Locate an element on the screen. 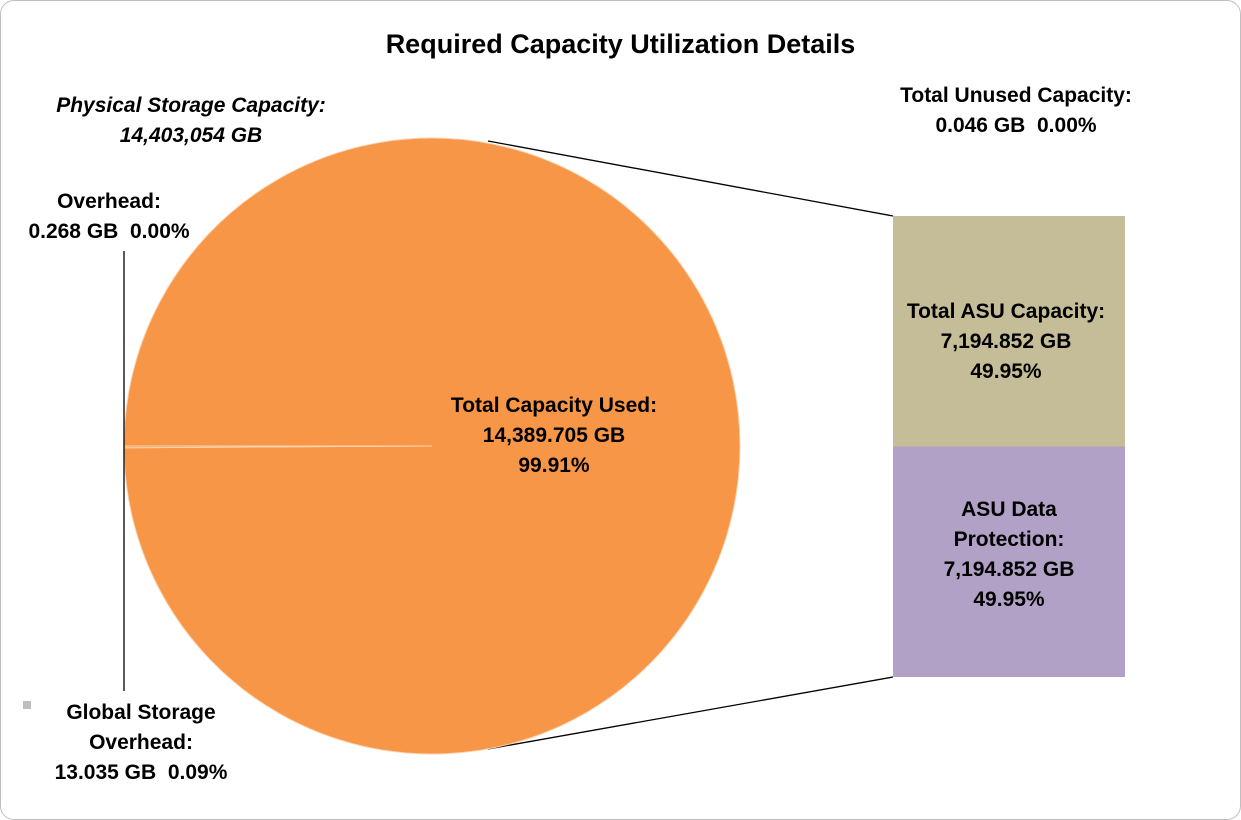 This screenshot has width=1241, height=820. data-label: Global Storage Overhead: 13.035 GB 0.09% is located at coordinates (141, 743).